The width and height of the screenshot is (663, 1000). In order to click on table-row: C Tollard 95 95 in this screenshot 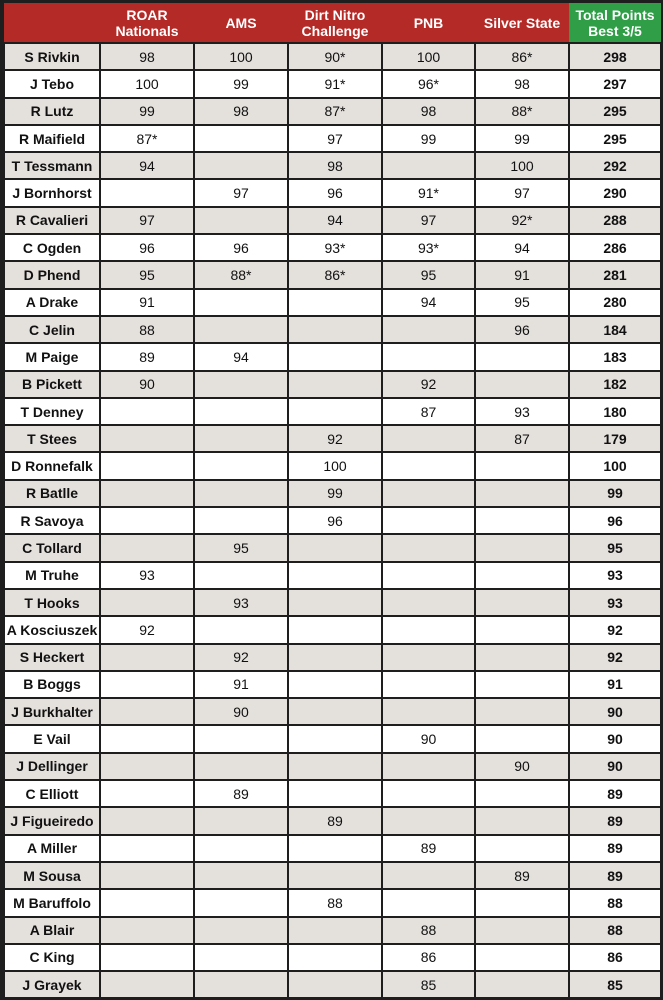, I will do `click(332, 548)`.